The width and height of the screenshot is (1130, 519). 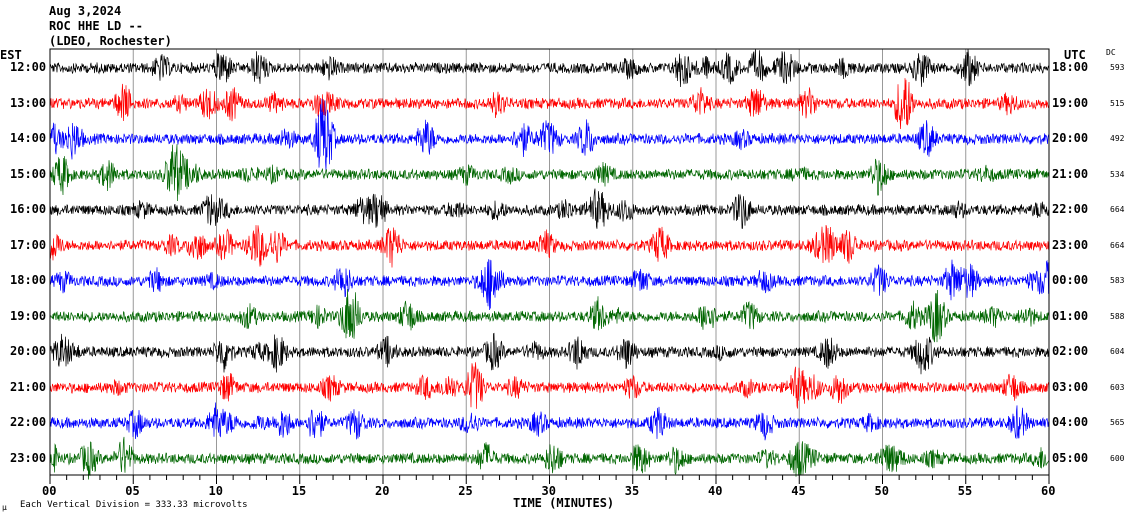 What do you see at coordinates (28, 422) in the screenshot?
I see `est-hour-label: 22:00` at bounding box center [28, 422].